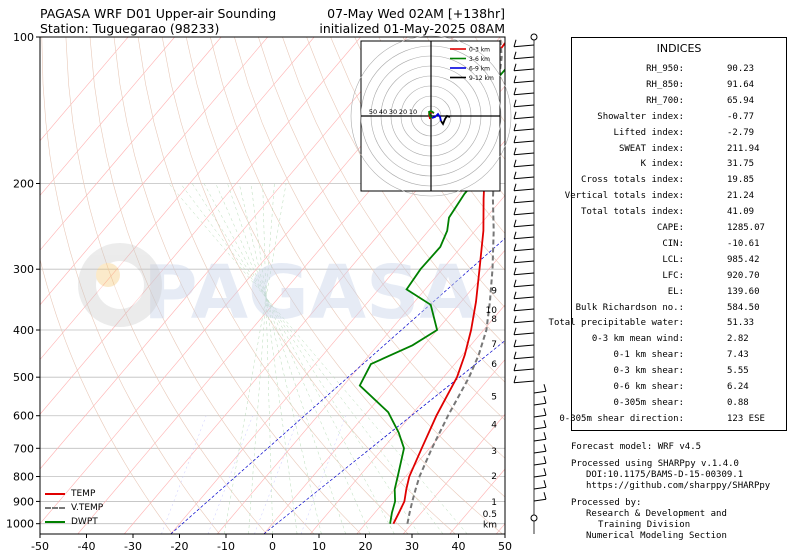 This screenshot has height=560, width=802. What do you see at coordinates (479, 59) in the screenshot?
I see `hodograph-legend-label: 3-6 km` at bounding box center [479, 59].